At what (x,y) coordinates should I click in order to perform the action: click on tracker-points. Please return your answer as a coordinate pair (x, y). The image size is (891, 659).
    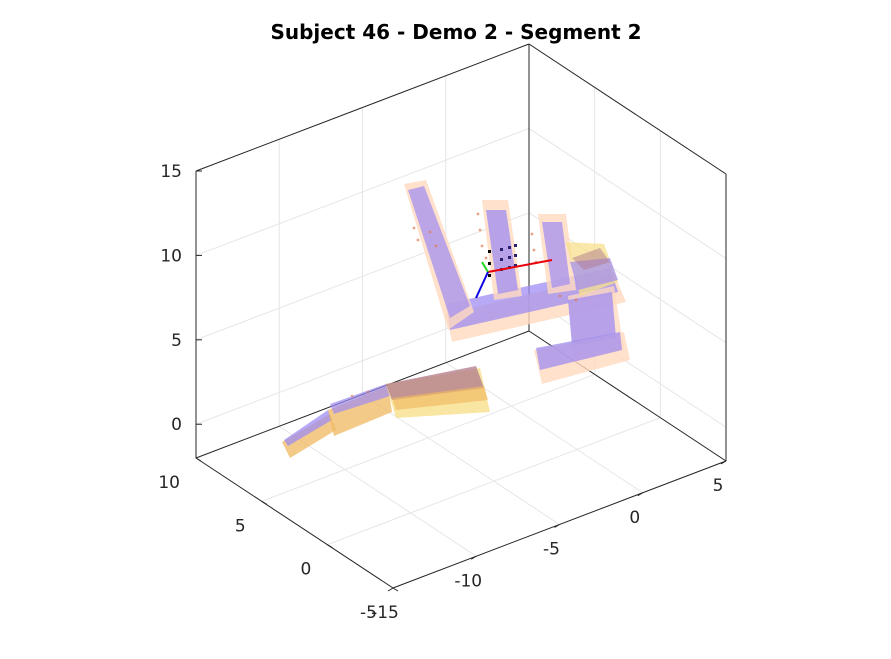
    Looking at the image, I should click on (464, 305).